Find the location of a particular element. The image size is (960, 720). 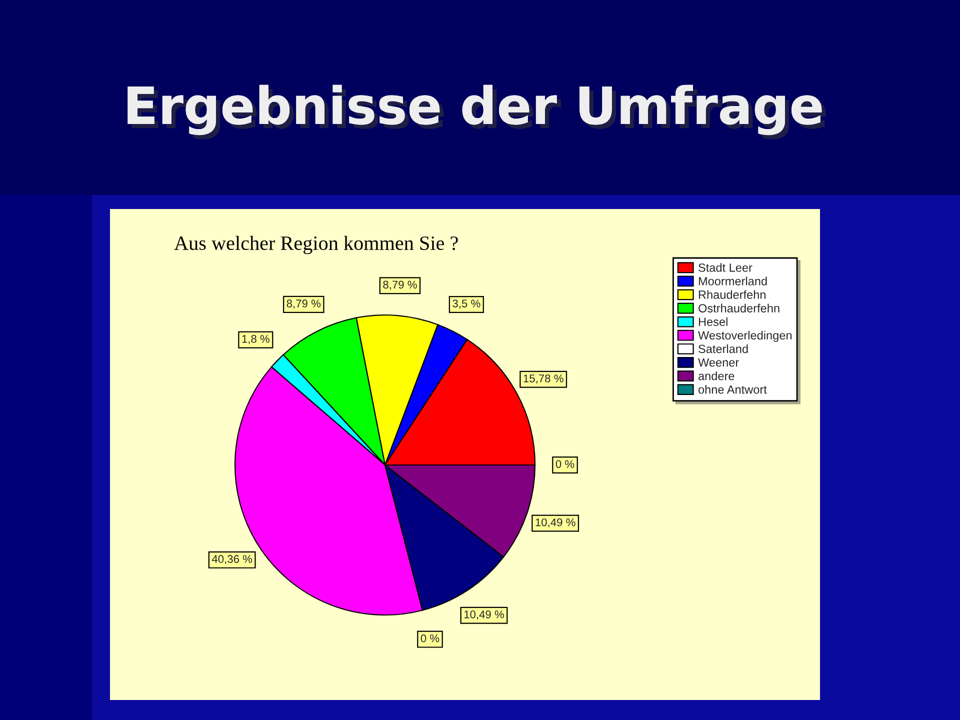

legend-label: Rhauderfehn is located at coordinates (732, 294).